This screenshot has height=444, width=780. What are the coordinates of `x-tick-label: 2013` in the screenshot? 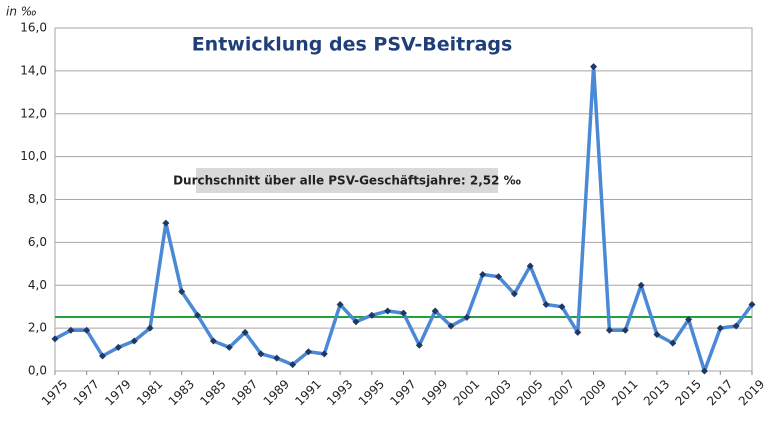 It's located at (656, 392).